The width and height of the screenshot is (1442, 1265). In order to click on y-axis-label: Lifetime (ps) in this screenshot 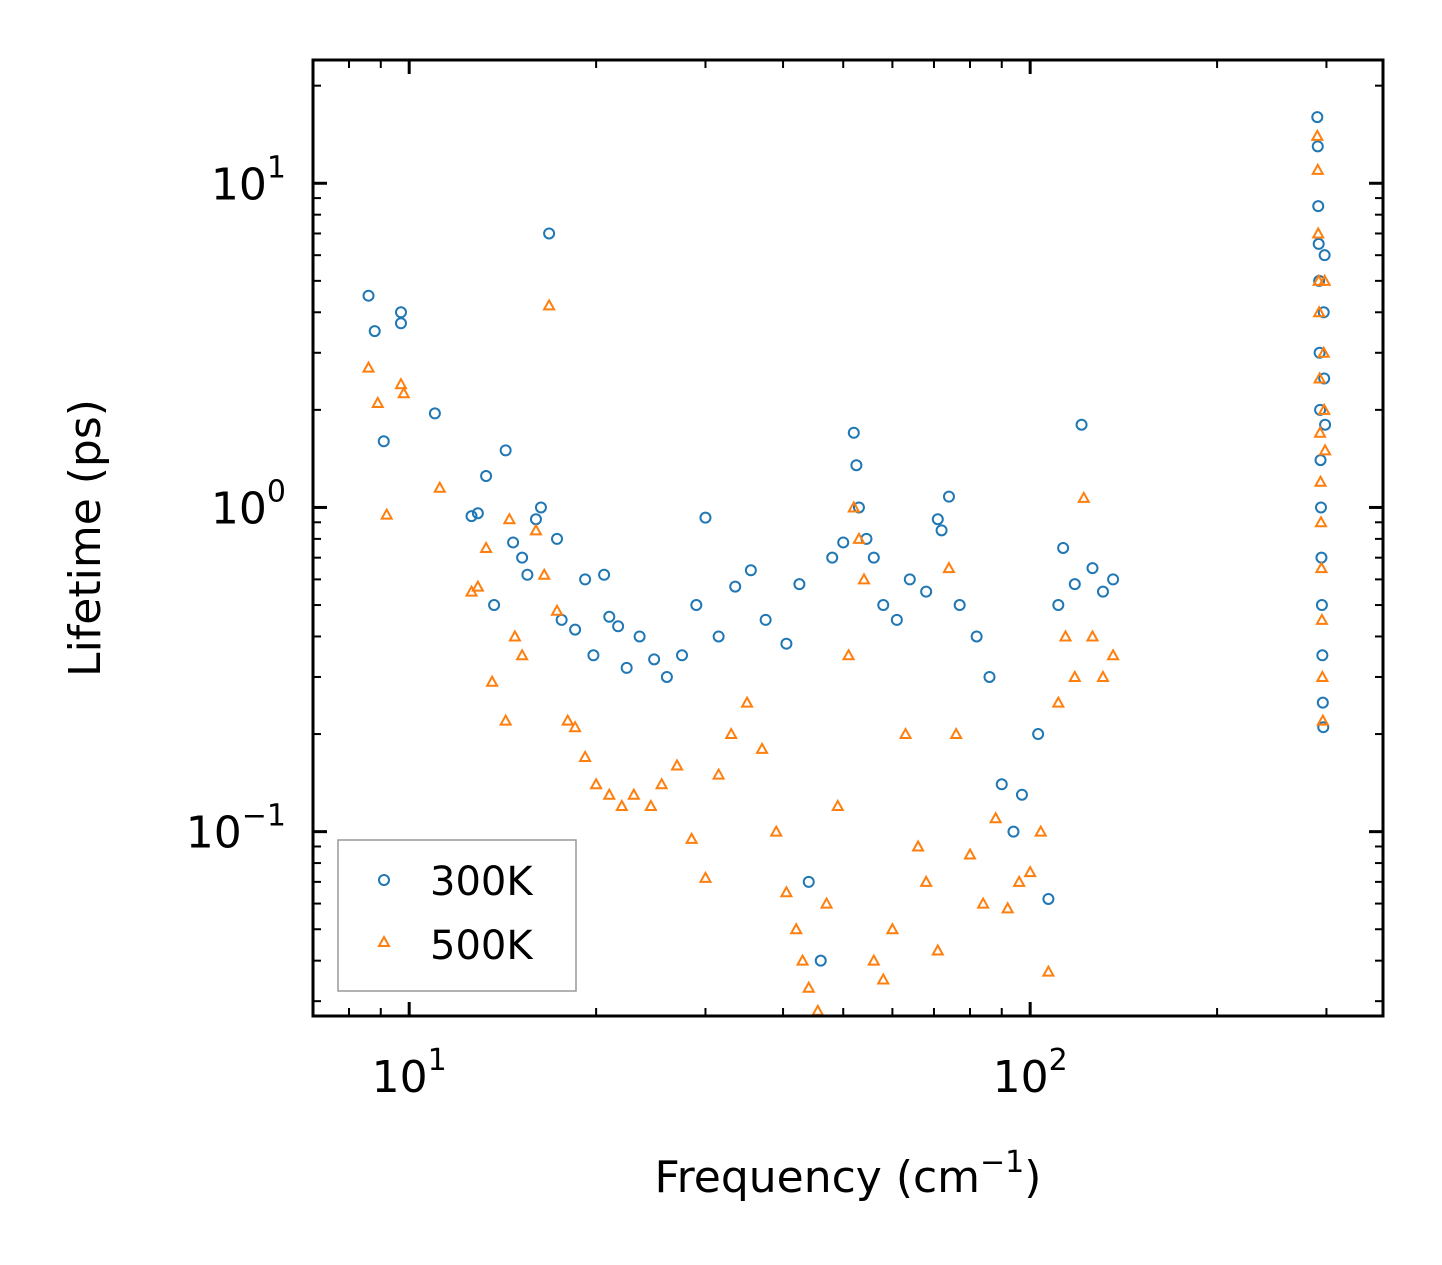, I will do `click(85, 538)`.